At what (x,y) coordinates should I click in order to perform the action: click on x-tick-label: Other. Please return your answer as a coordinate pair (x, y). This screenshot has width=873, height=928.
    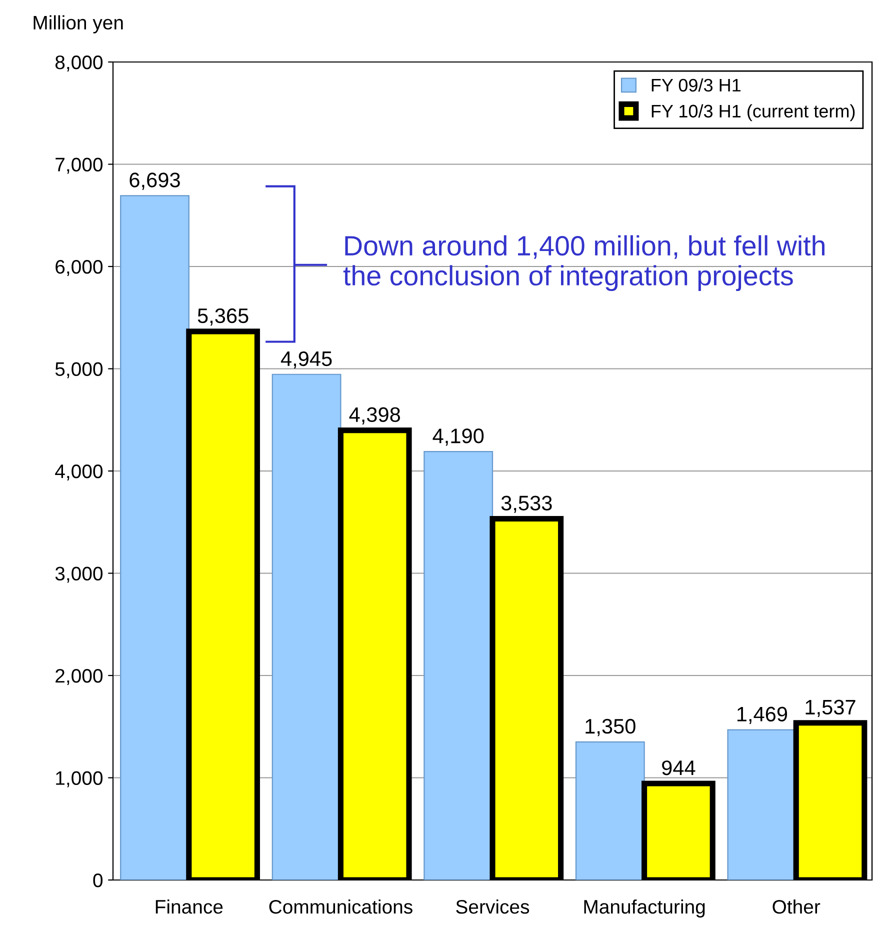
    Looking at the image, I should click on (796, 906).